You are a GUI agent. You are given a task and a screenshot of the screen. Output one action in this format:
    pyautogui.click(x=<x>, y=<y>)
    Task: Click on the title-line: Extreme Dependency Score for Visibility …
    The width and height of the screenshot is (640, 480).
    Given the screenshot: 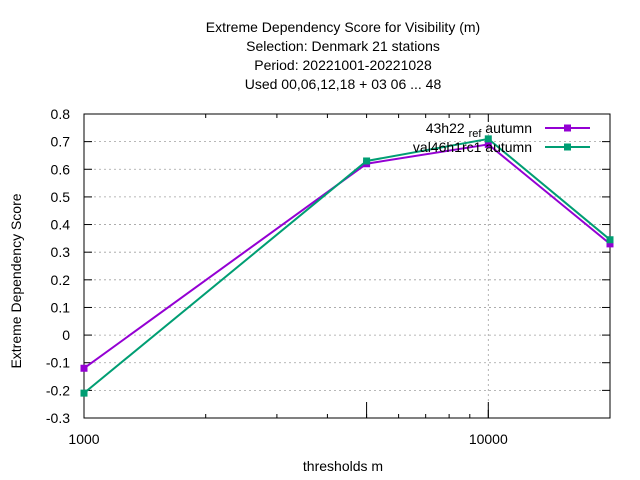 What is the action you would take?
    pyautogui.click(x=343, y=27)
    